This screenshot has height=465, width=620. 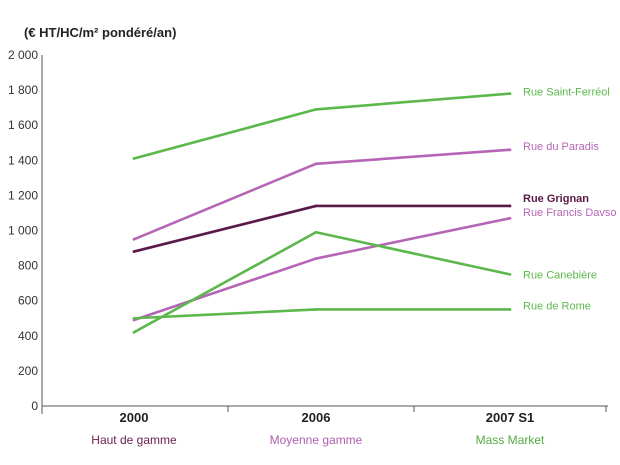 I want to click on category-note: Moyenne gamme, so click(x=316, y=440).